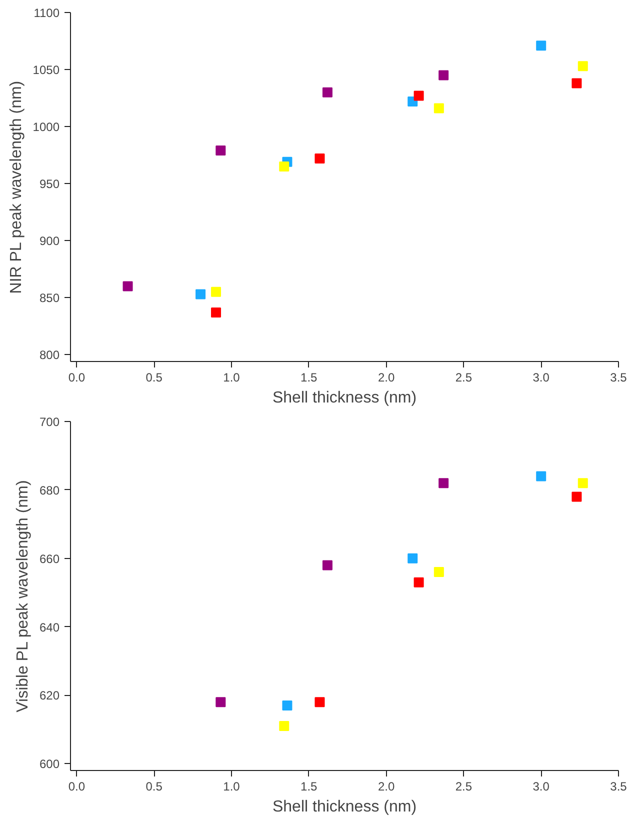 Image resolution: width=636 pixels, height=823 pixels. I want to click on y-tick-label: 680, so click(49, 490).